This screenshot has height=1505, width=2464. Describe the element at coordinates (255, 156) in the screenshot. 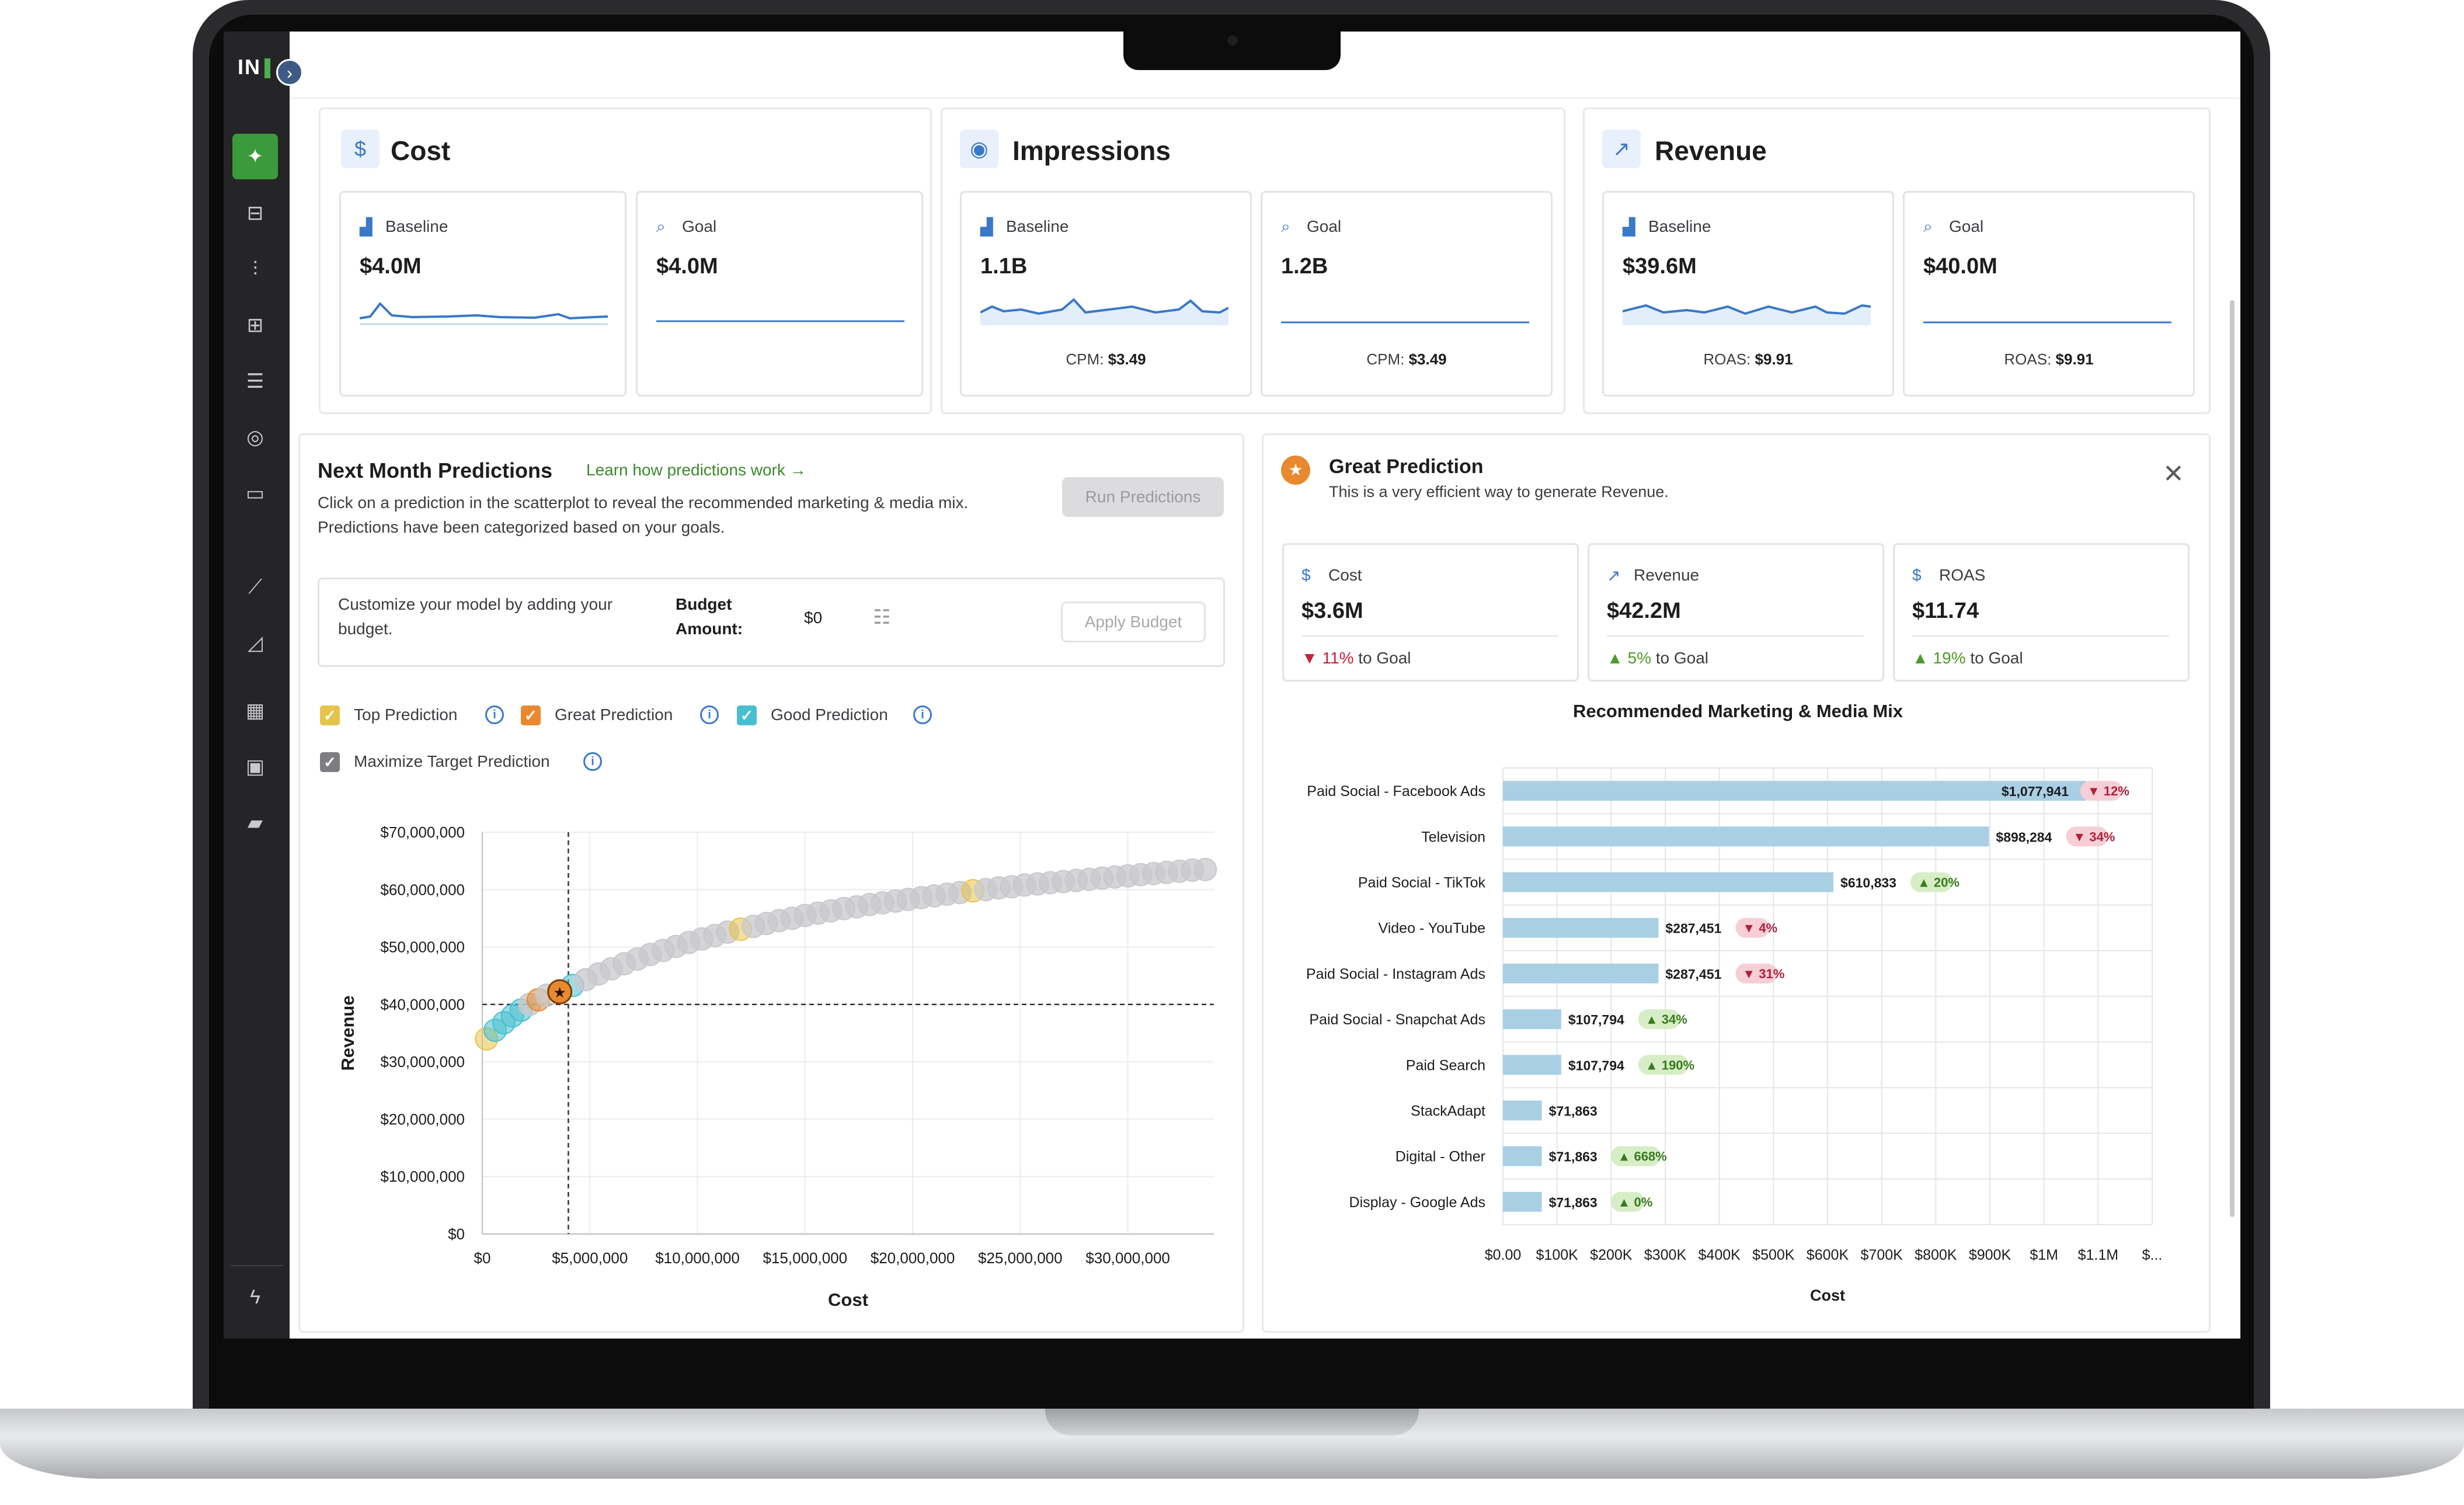

I see `sparkle-icon: ✦` at that location.